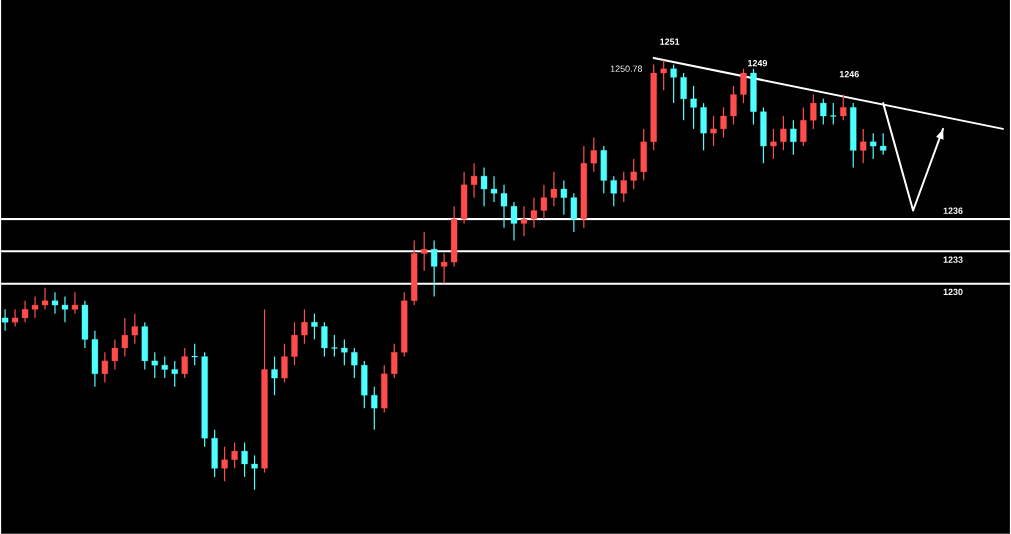  I want to click on annotation: 1249, so click(758, 63).